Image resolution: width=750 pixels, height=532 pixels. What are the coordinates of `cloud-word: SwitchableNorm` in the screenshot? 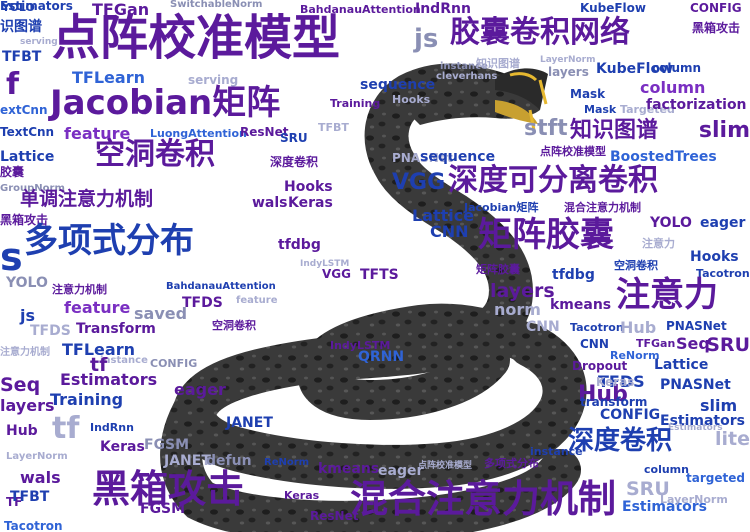 It's located at (216, 5).